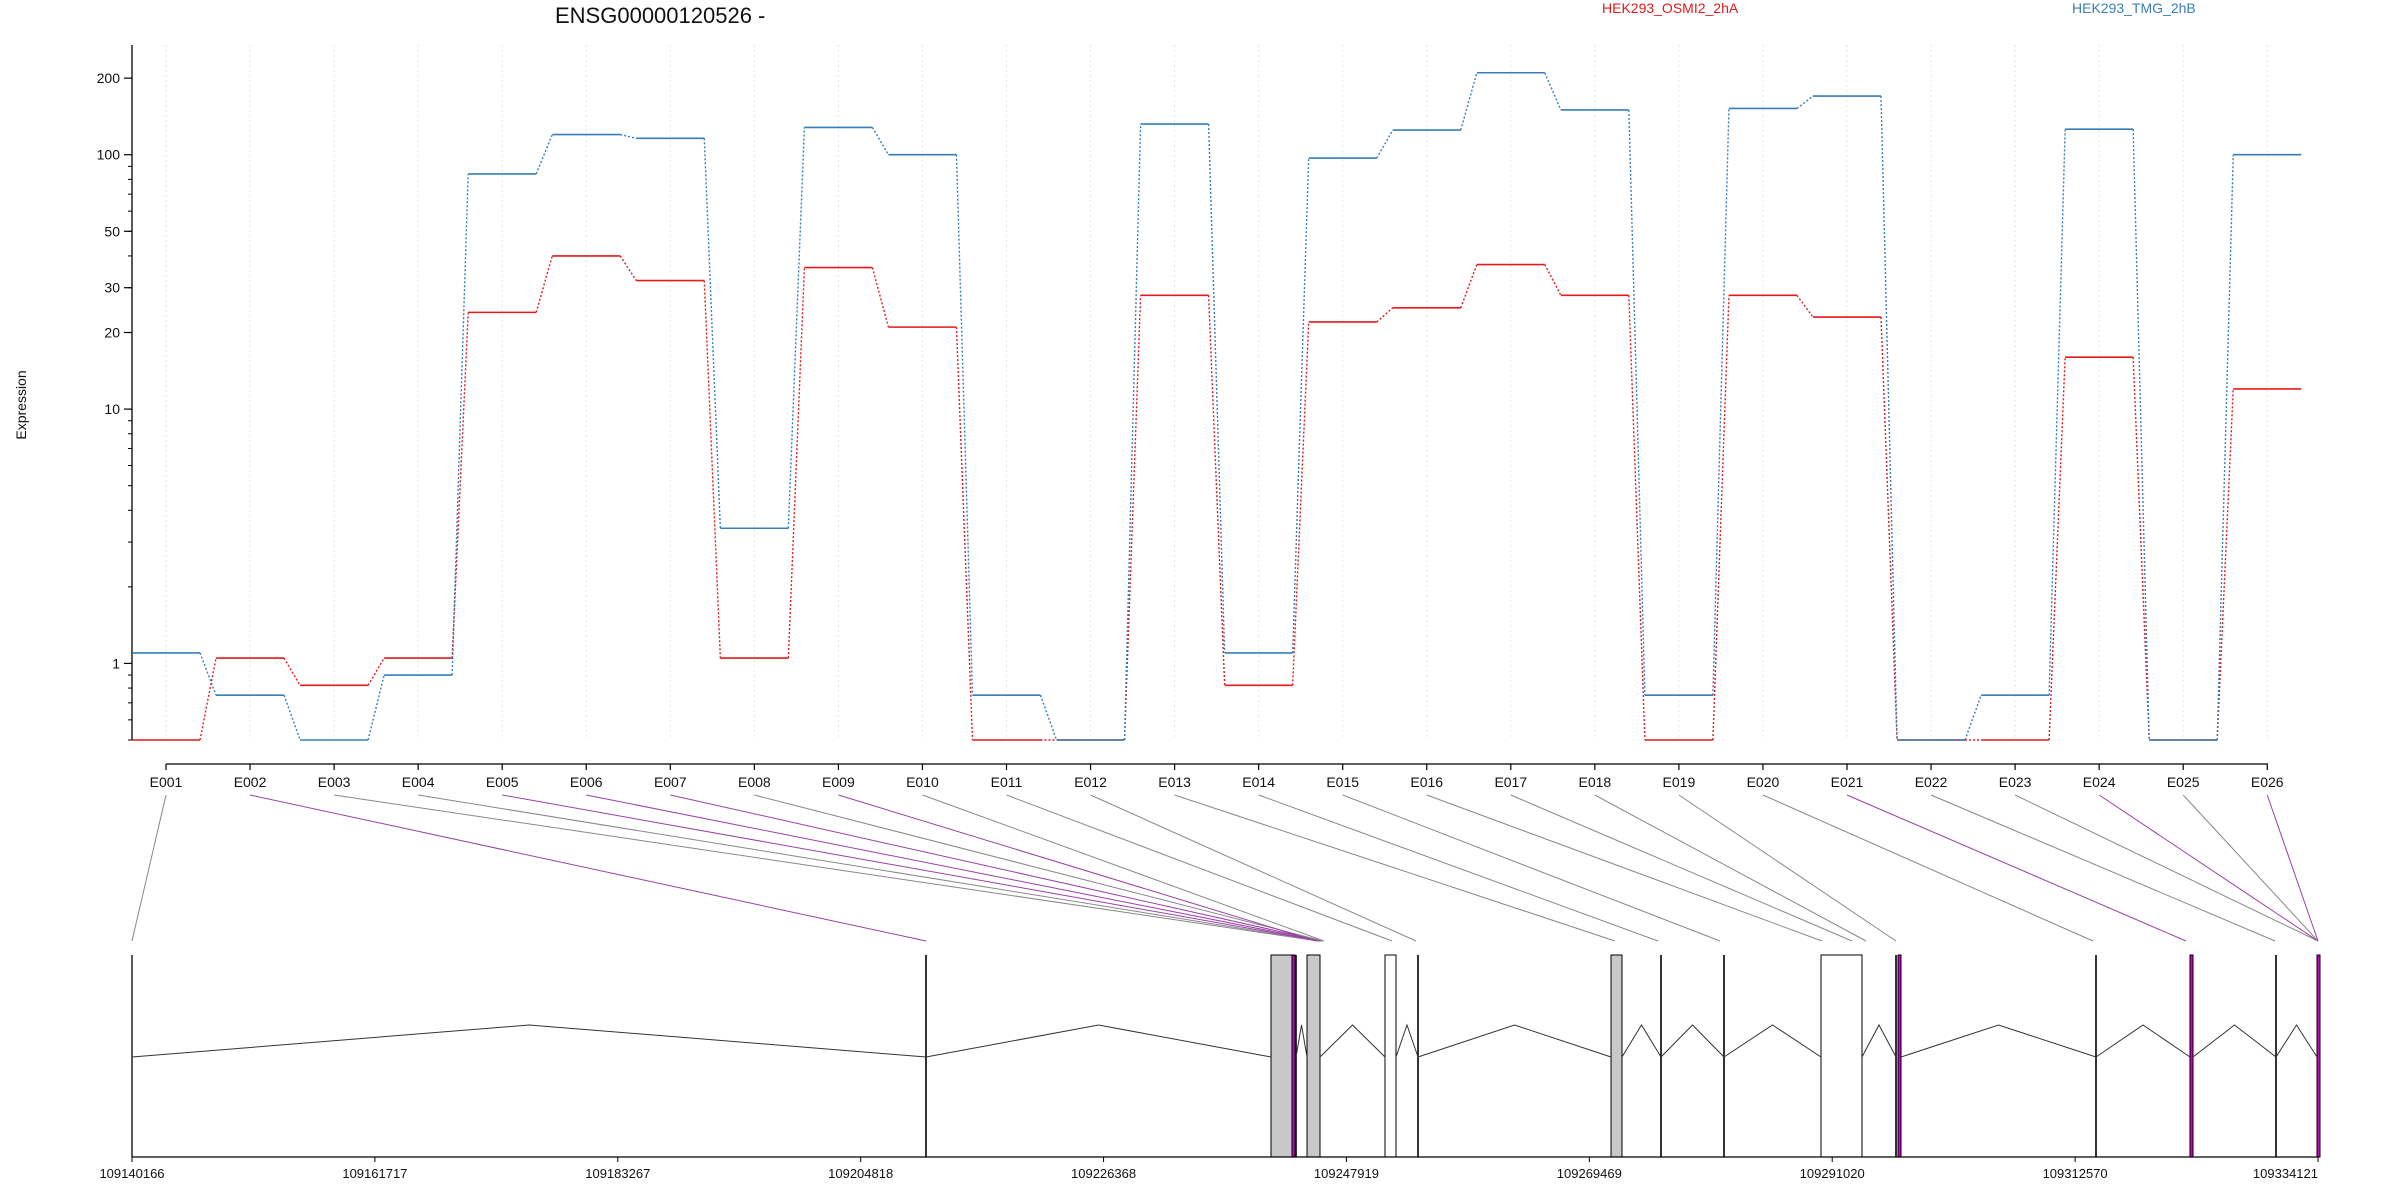  Describe the element at coordinates (112, 409) in the screenshot. I see `y-tick-label: 10` at that location.